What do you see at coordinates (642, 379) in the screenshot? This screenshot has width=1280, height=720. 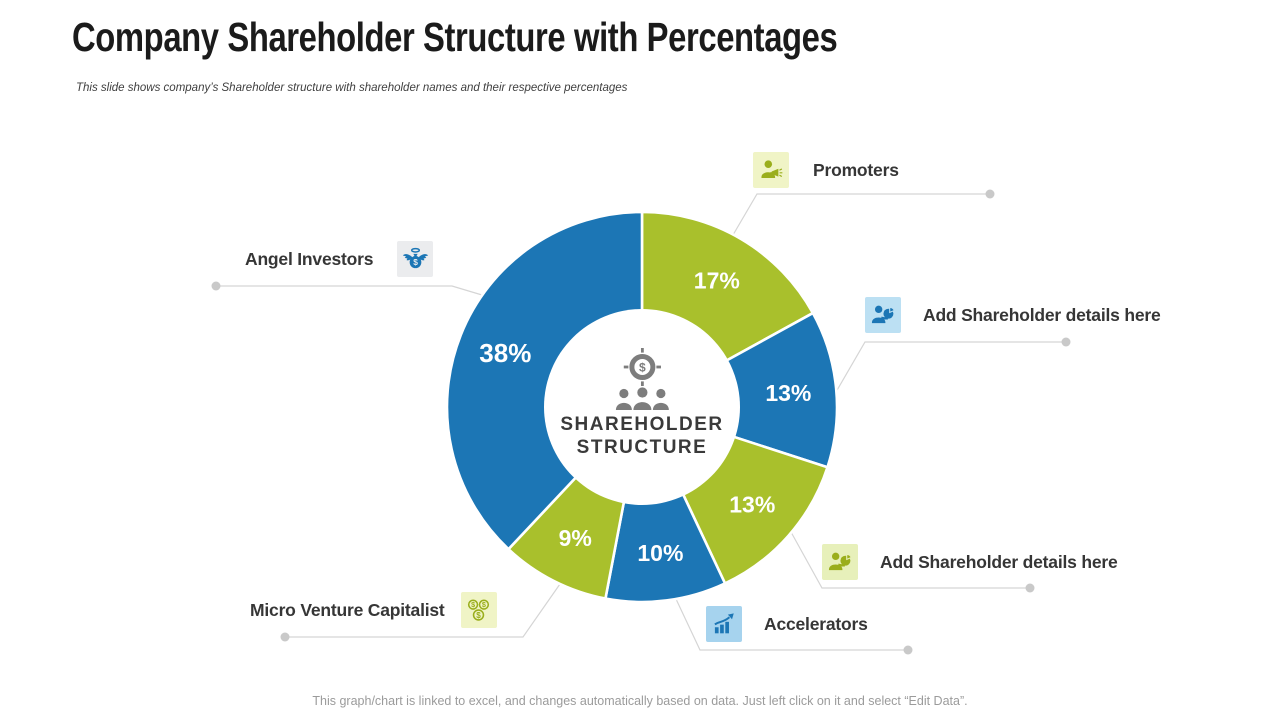 I see `target-dollar-people-icon: $` at bounding box center [642, 379].